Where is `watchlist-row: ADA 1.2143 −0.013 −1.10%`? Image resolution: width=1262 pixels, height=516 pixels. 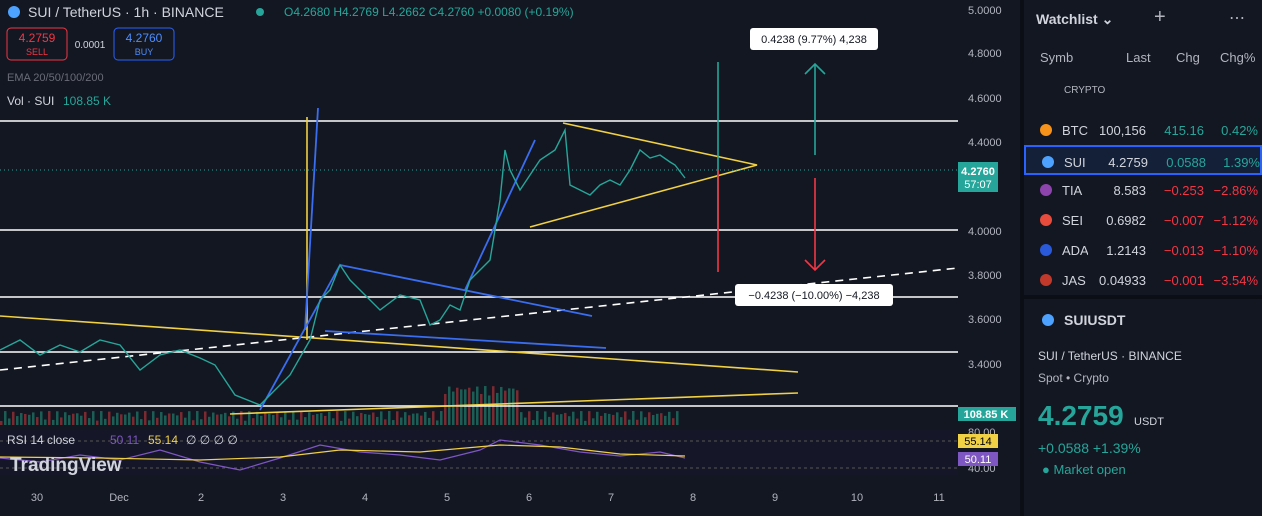
watchlist-row: ADA 1.2143 −0.013 −1.10% is located at coordinates (1143, 250).